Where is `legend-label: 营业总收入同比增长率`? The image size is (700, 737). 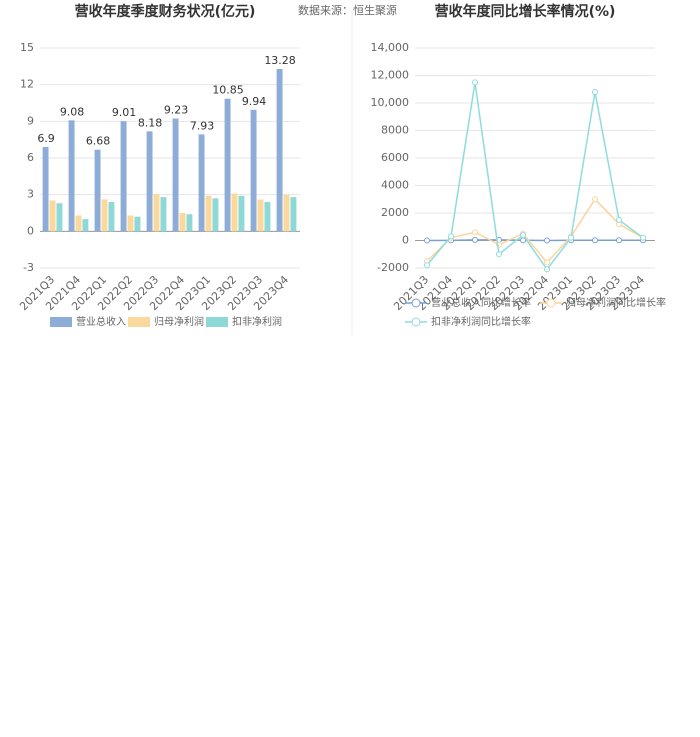
legend-label: 营业总收入同比增长率 is located at coordinates (481, 302).